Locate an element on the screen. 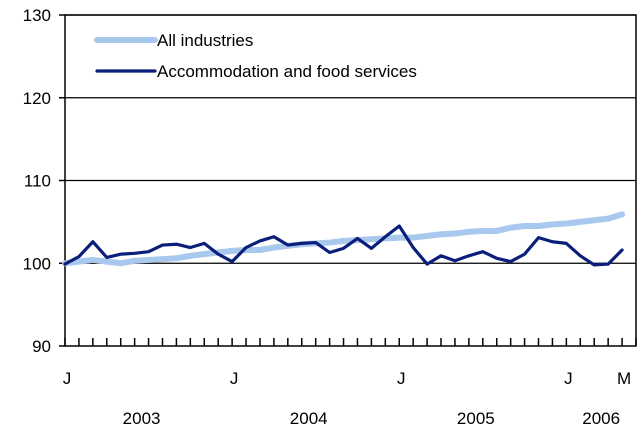 The height and width of the screenshot is (435, 643). series-line-accommodation-food is located at coordinates (343, 245).